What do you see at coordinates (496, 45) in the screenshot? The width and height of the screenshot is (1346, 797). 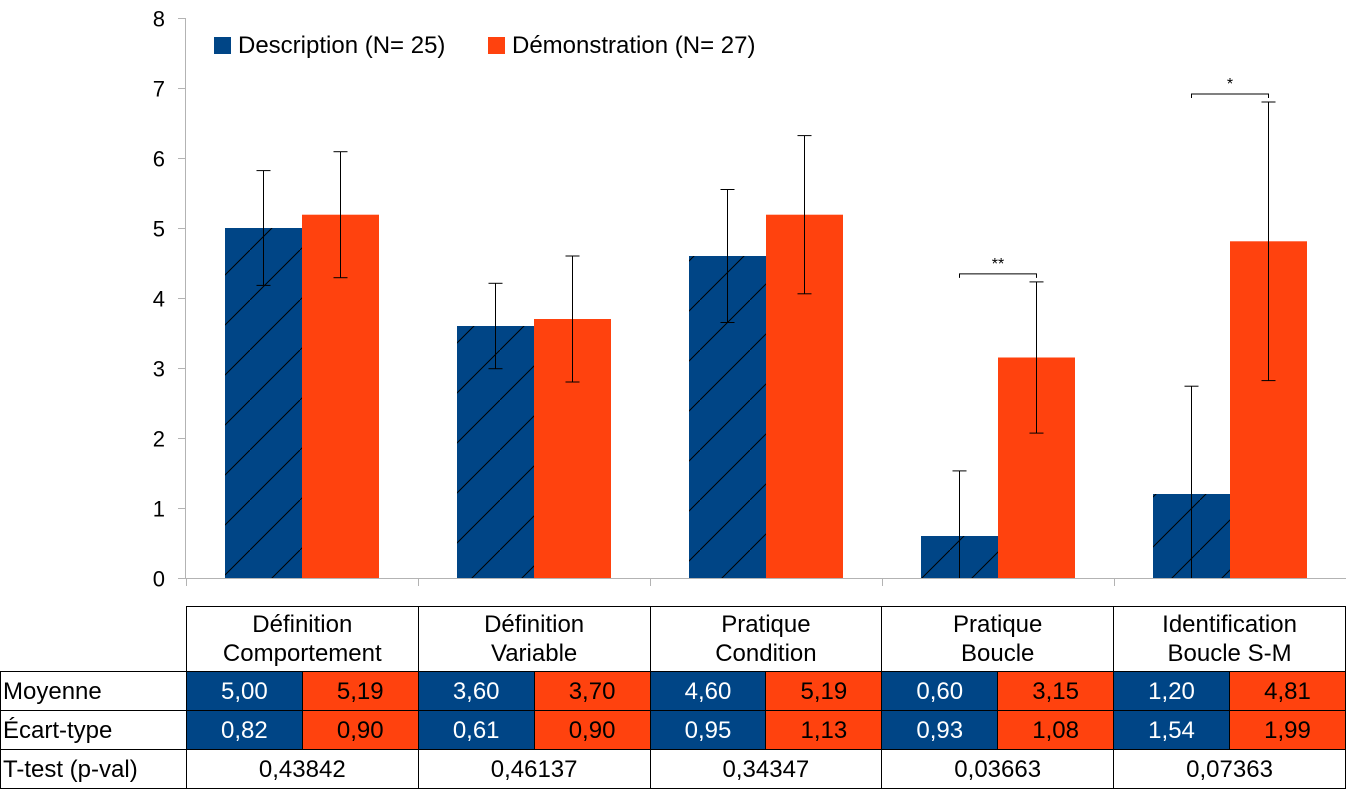 I see `legend-swatch-demonstration` at bounding box center [496, 45].